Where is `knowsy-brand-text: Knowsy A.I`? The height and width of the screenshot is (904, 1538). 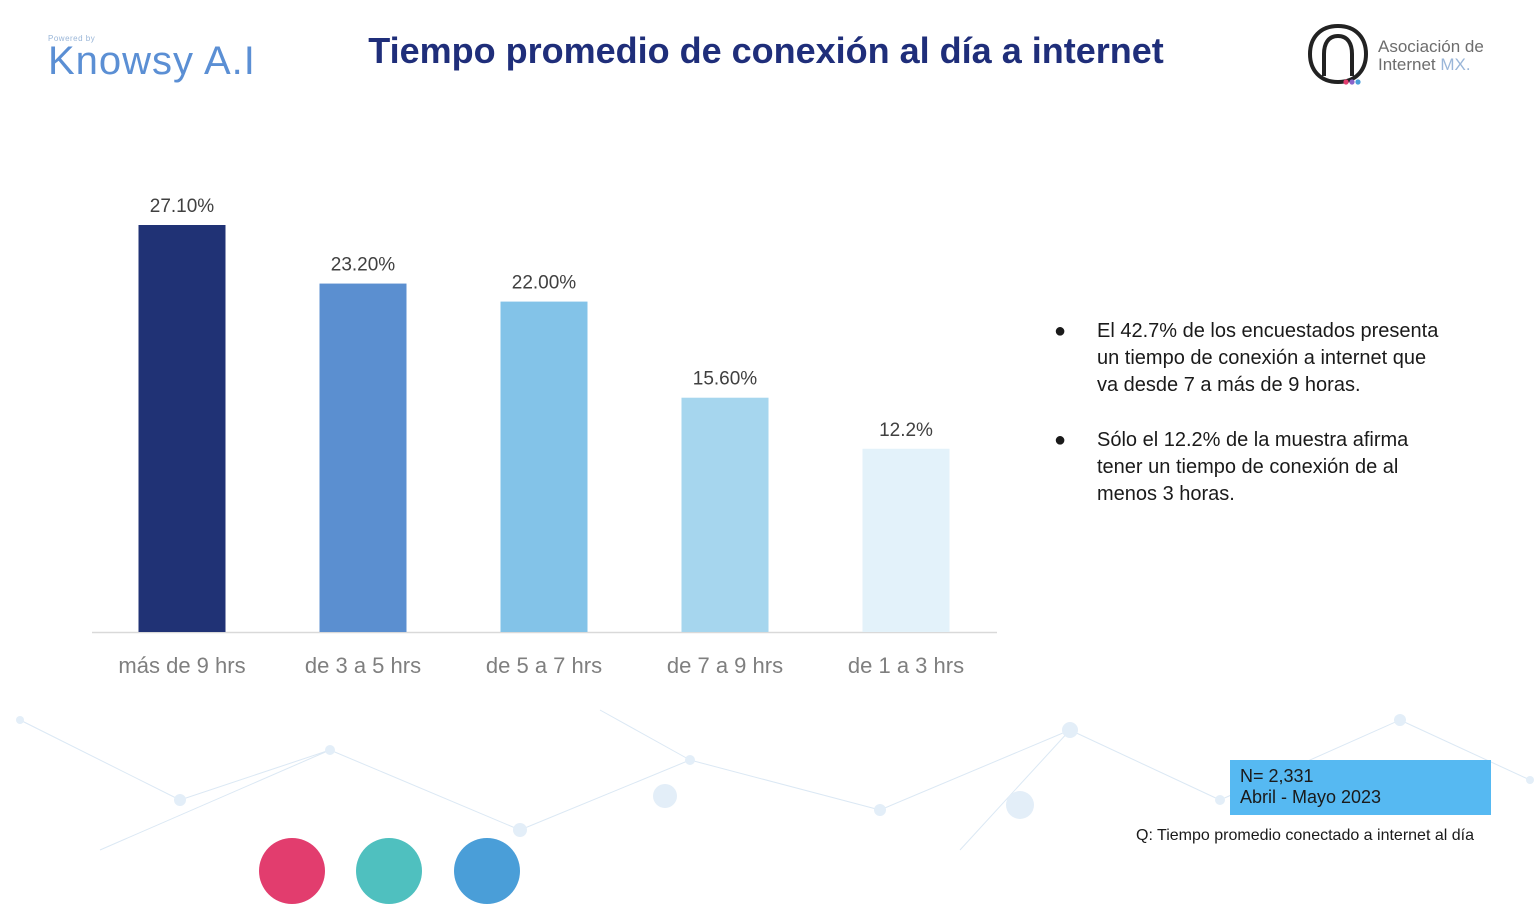
knowsy-brand-text: Knowsy A.I is located at coordinates (152, 61).